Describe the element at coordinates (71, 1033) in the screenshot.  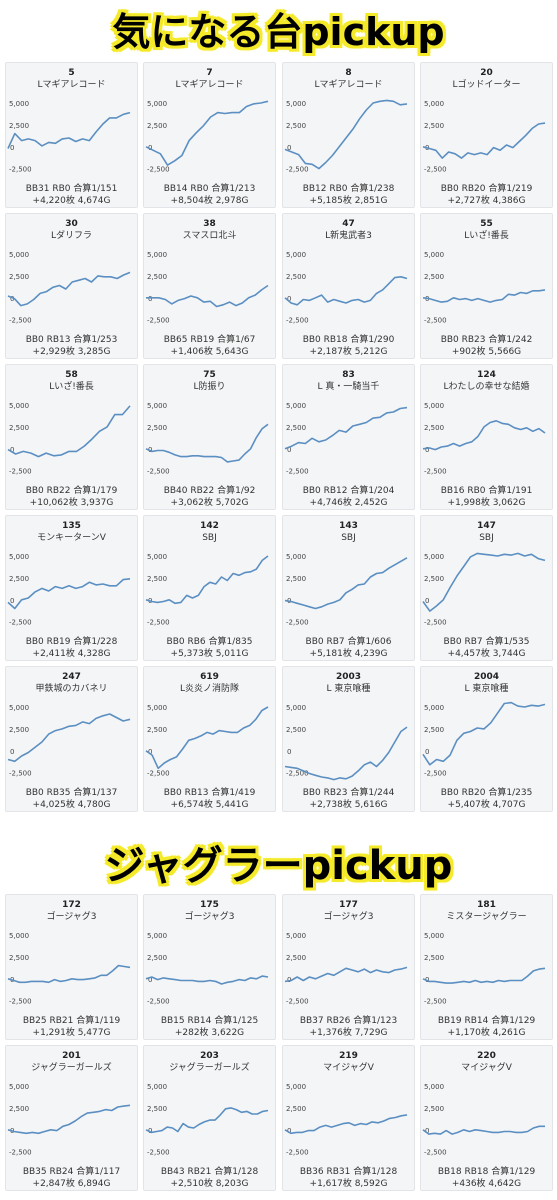
I see `payout-stats: +1,291枚 5,477G` at that location.